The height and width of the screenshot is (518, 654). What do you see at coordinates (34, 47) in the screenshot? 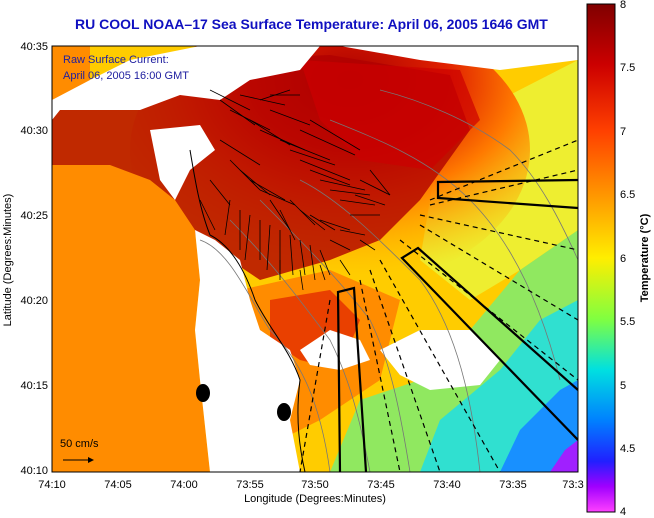
I see `y-tick-label: 40:35` at bounding box center [34, 47].